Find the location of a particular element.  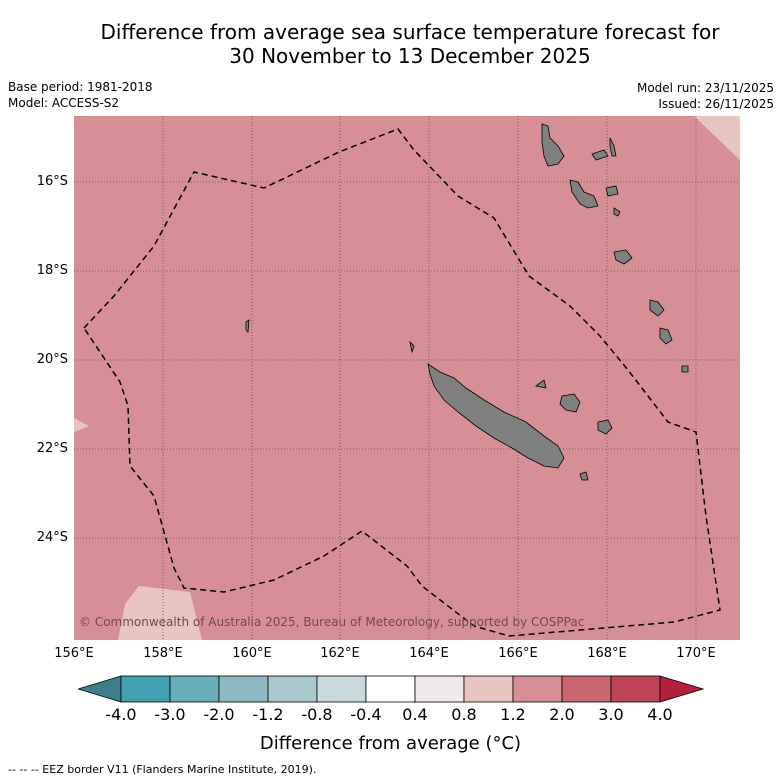

lon-label-158e: 158°E is located at coordinates (163, 653).